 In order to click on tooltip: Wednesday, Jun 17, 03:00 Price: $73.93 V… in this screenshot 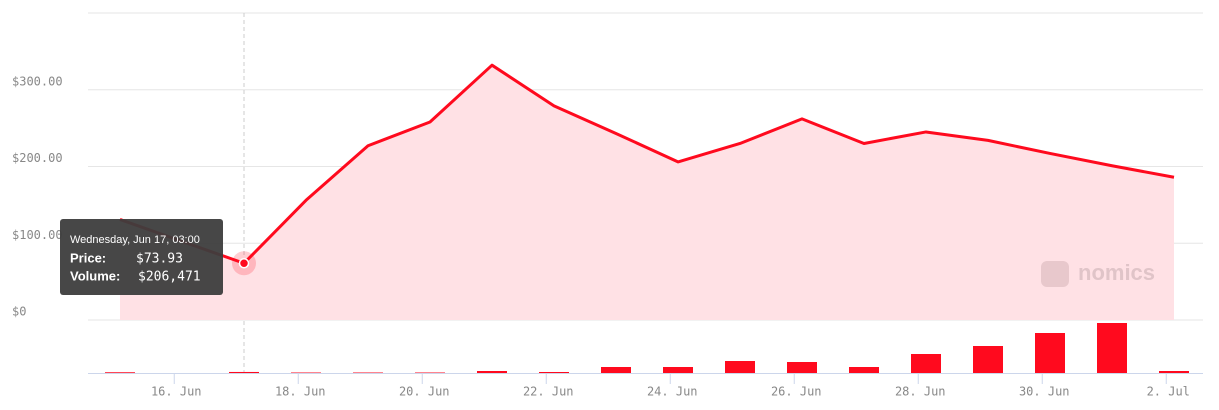, I will do `click(141, 257)`.